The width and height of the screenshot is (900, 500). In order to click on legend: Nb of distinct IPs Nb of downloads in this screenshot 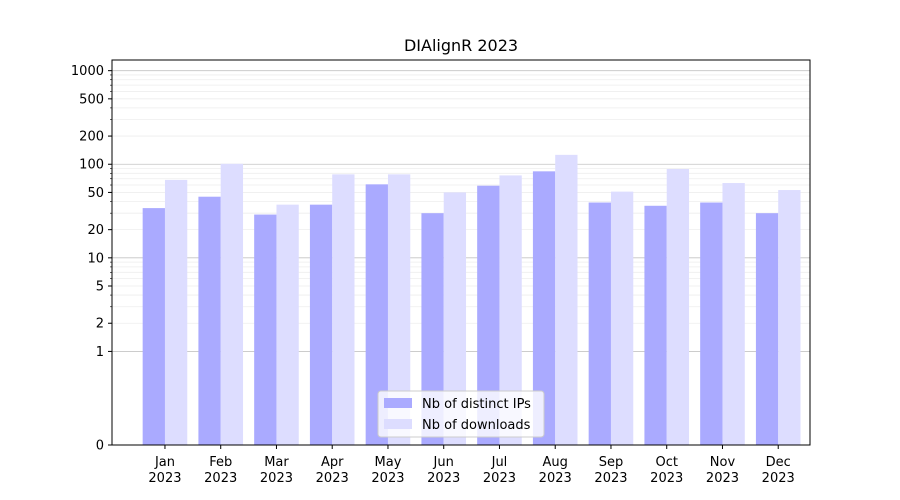, I will do `click(461, 414)`.